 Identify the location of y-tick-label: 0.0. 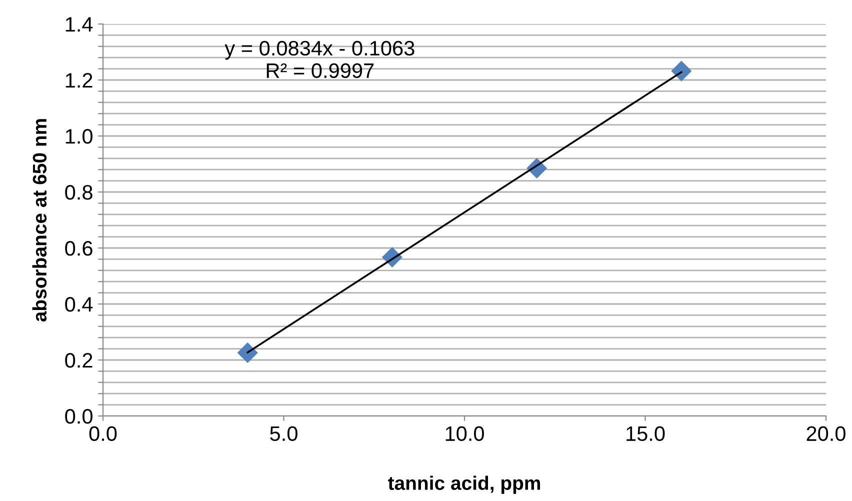
(78, 416).